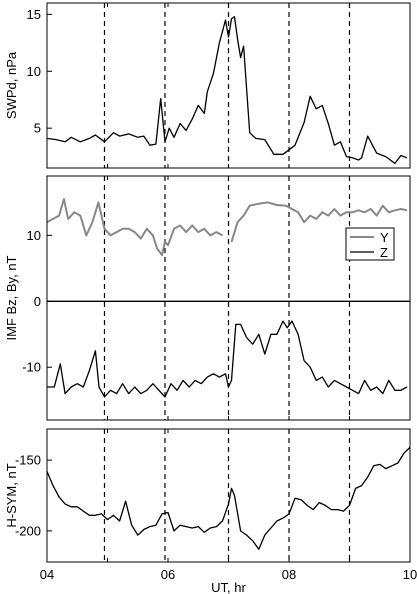 This screenshot has height=594, width=417. What do you see at coordinates (28, 530) in the screenshot?
I see `y-tick-label: -200` at bounding box center [28, 530].